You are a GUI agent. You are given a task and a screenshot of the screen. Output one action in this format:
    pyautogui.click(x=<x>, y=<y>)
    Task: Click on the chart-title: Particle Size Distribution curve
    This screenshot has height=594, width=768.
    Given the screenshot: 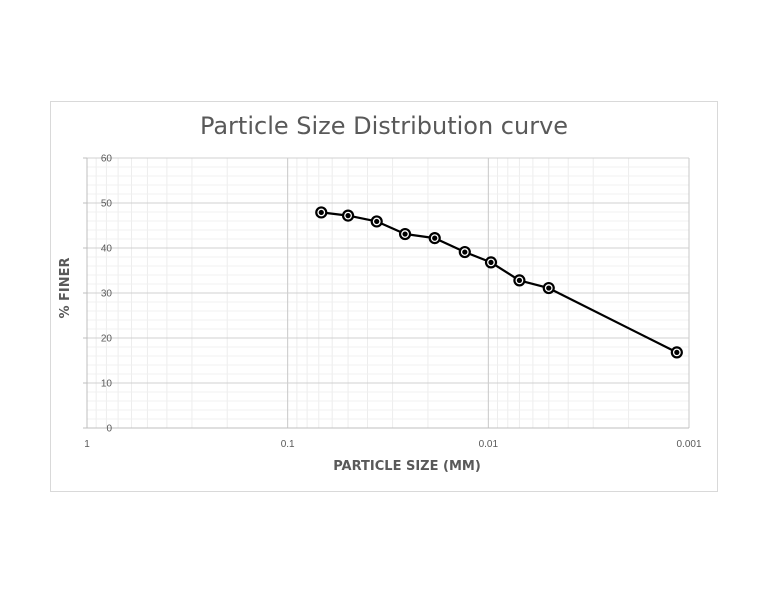 What is the action you would take?
    pyautogui.click(x=384, y=126)
    